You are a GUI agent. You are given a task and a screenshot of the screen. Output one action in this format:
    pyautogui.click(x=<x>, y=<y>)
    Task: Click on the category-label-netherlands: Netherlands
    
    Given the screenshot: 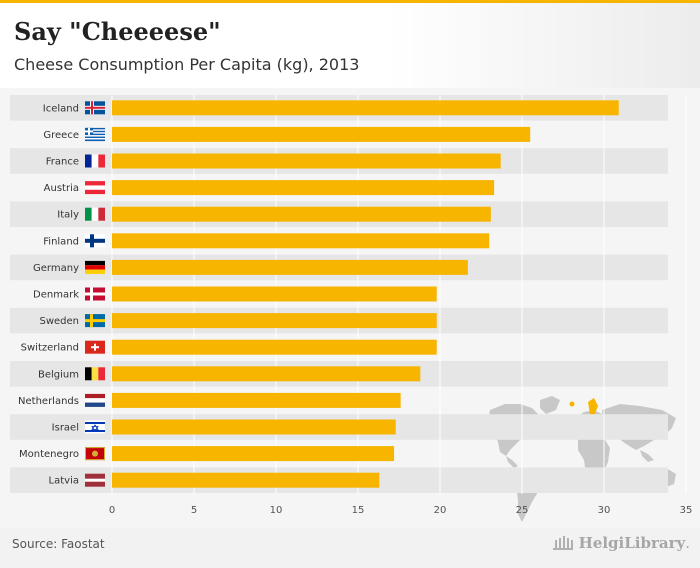 What is the action you would take?
    pyautogui.click(x=48, y=401)
    